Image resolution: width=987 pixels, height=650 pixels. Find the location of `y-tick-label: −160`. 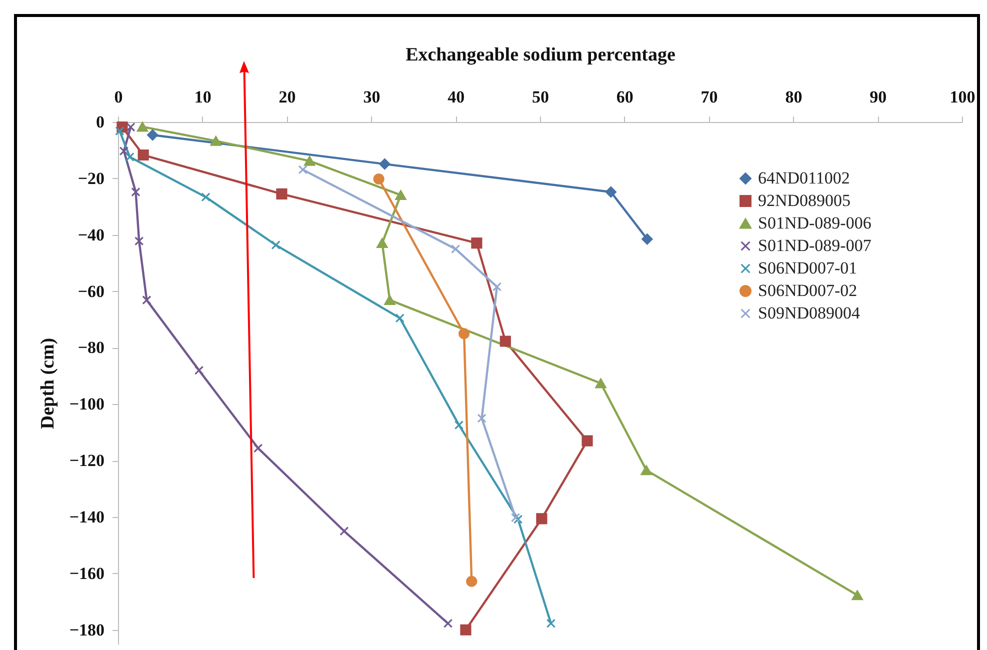

y-tick-label: −160 is located at coordinates (86, 573).